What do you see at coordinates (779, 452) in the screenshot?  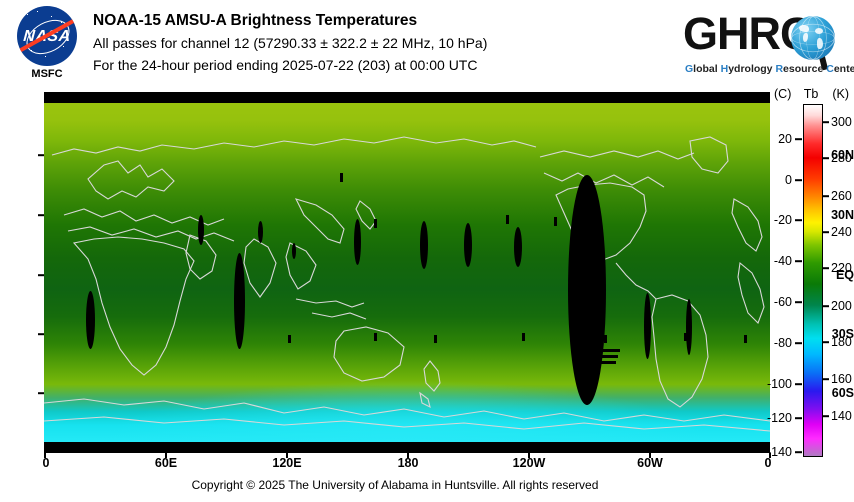 I see `cb-celsius-m140: -140` at bounding box center [779, 452].